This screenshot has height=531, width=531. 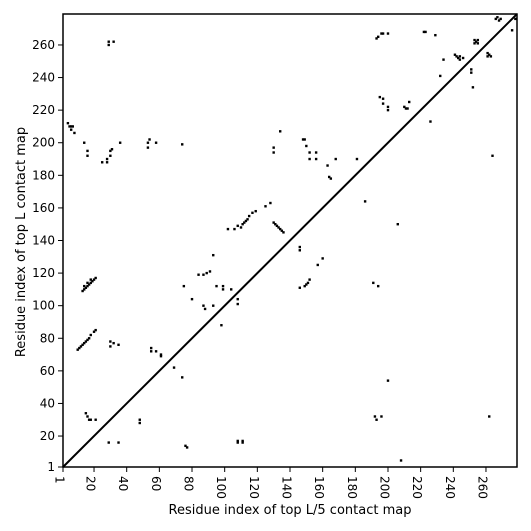 What do you see at coordinates (221, 487) in the screenshot?
I see `x-tick-label: 100` at bounding box center [221, 487].